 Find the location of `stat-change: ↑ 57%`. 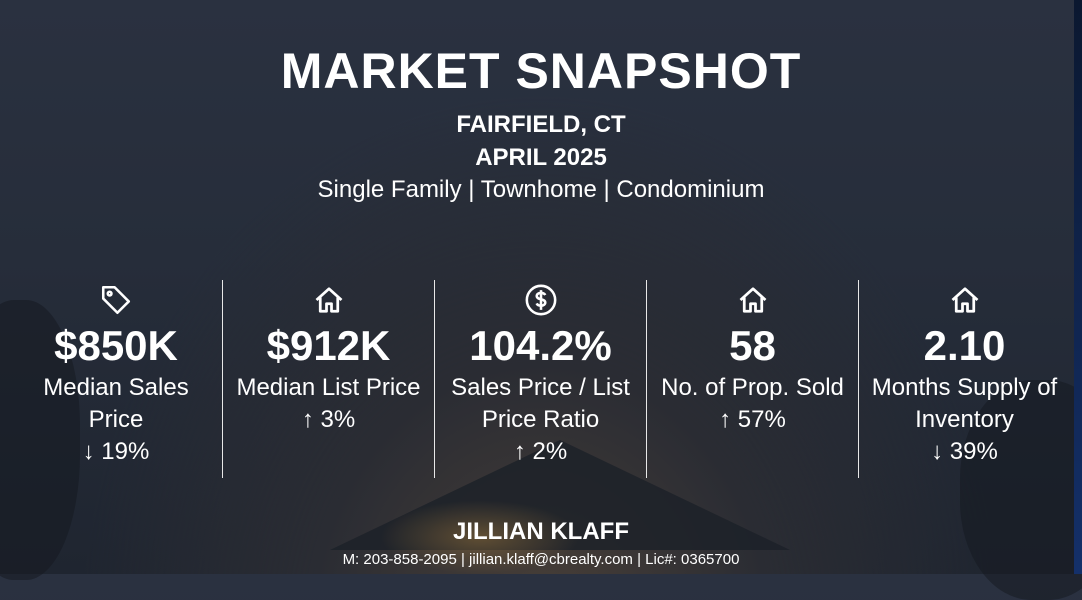

stat-change: ↑ 57% is located at coordinates (752, 419).